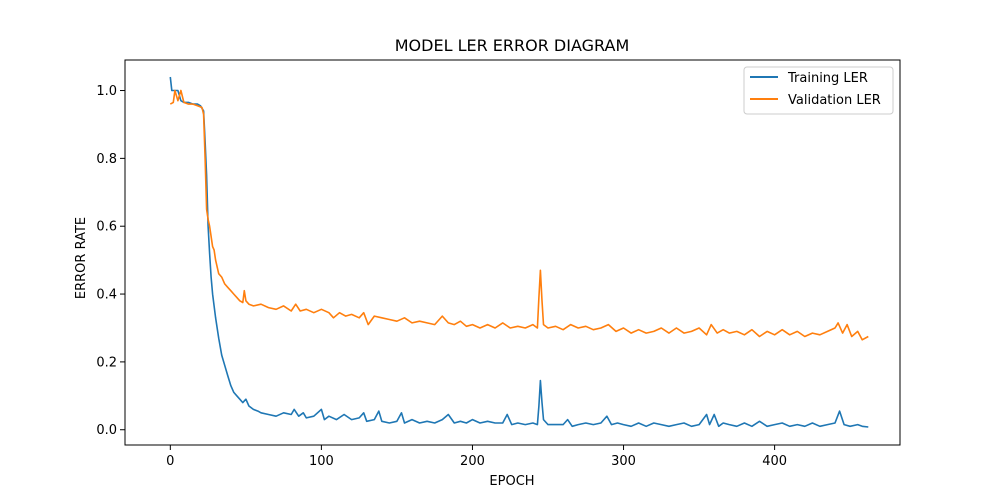  I want to click on y-axis-label: ERROR RATE, so click(81, 258).